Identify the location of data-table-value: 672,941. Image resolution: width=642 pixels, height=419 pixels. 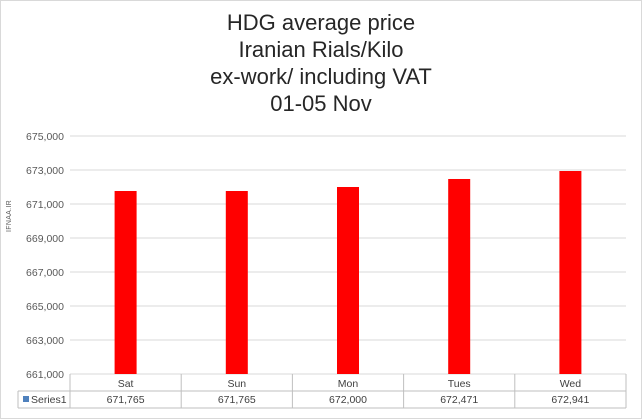
(570, 400).